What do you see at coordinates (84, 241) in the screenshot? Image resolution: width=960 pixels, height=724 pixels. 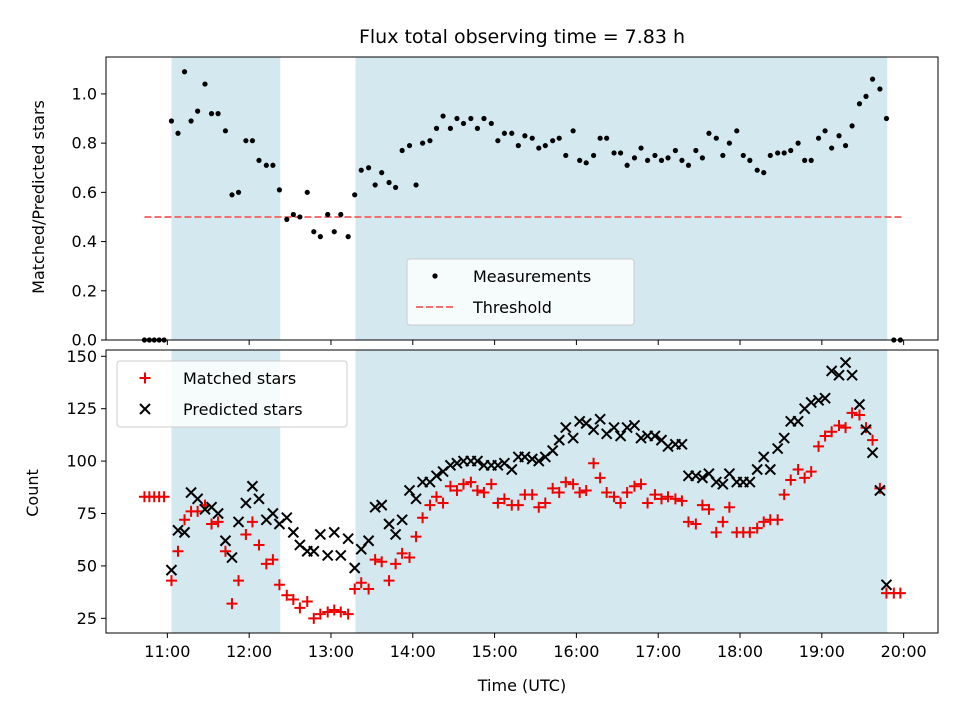 I see `y-tick-label: 0.4` at bounding box center [84, 241].